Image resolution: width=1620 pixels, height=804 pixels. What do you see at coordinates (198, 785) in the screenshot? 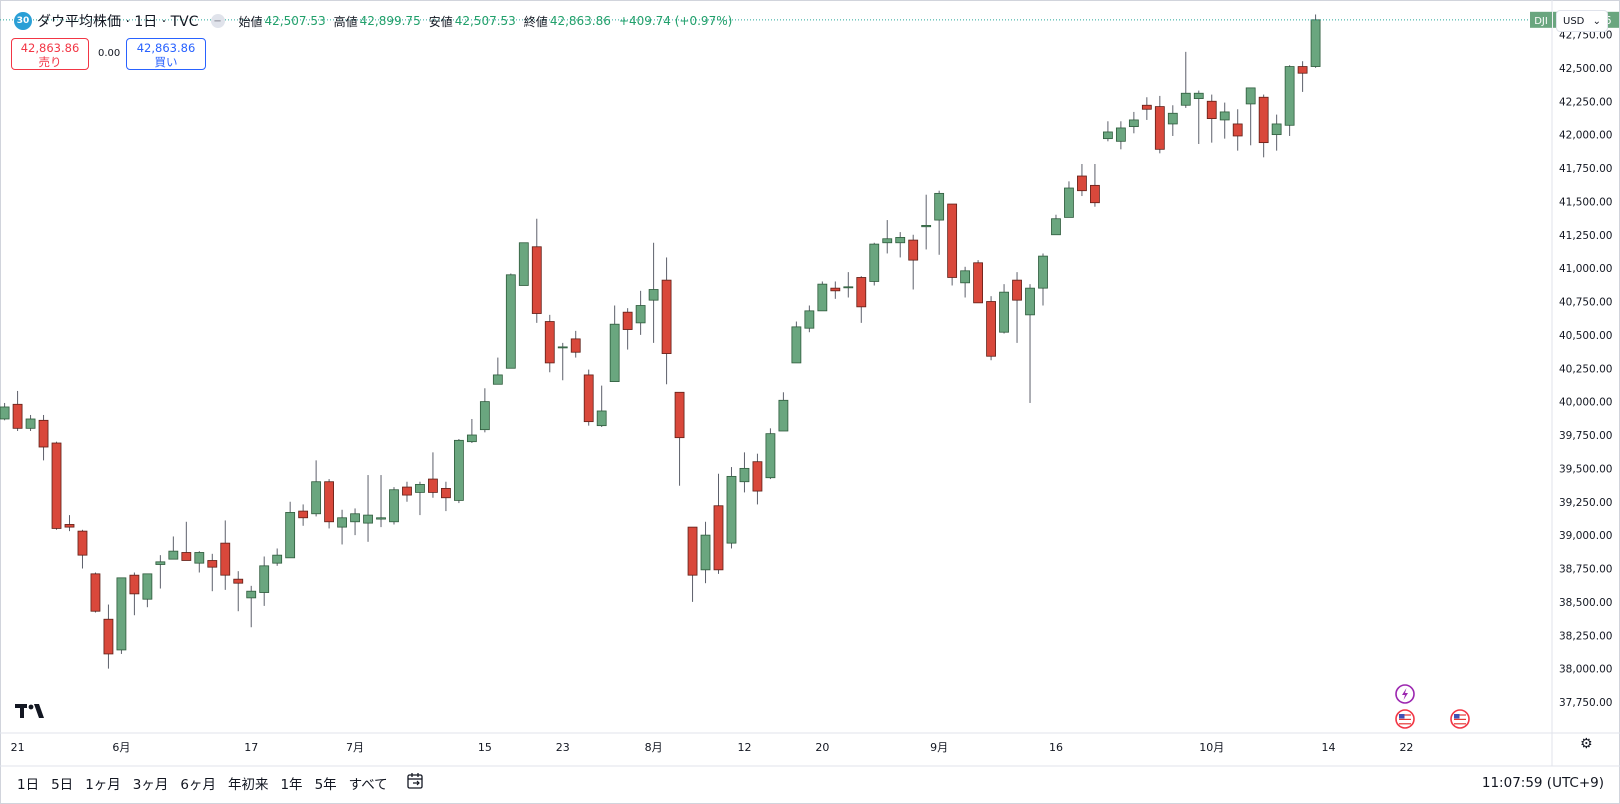
I see `range-6m: 6ヶ月` at bounding box center [198, 785].